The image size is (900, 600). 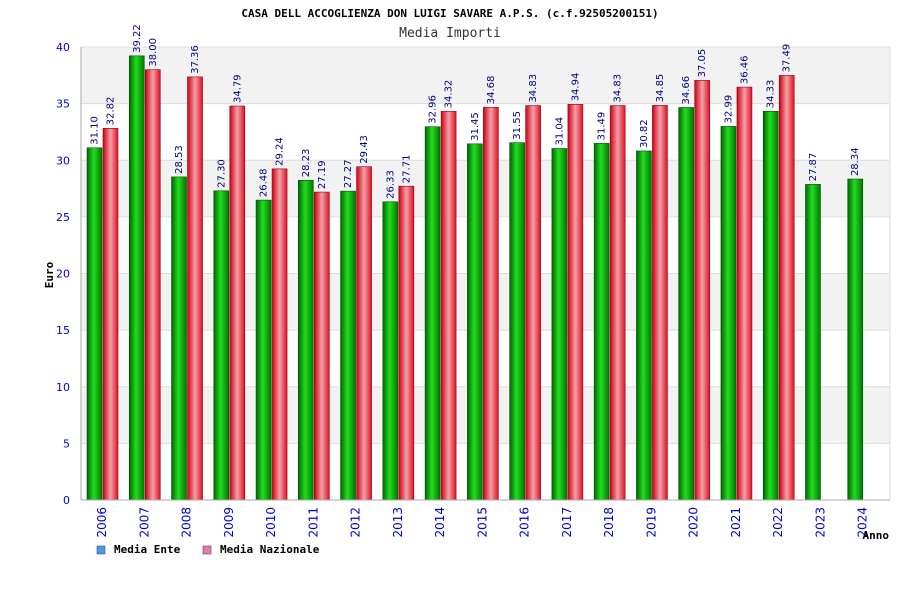 What do you see at coordinates (390, 351) in the screenshot?
I see `bar-media-ente-2013` at bounding box center [390, 351].